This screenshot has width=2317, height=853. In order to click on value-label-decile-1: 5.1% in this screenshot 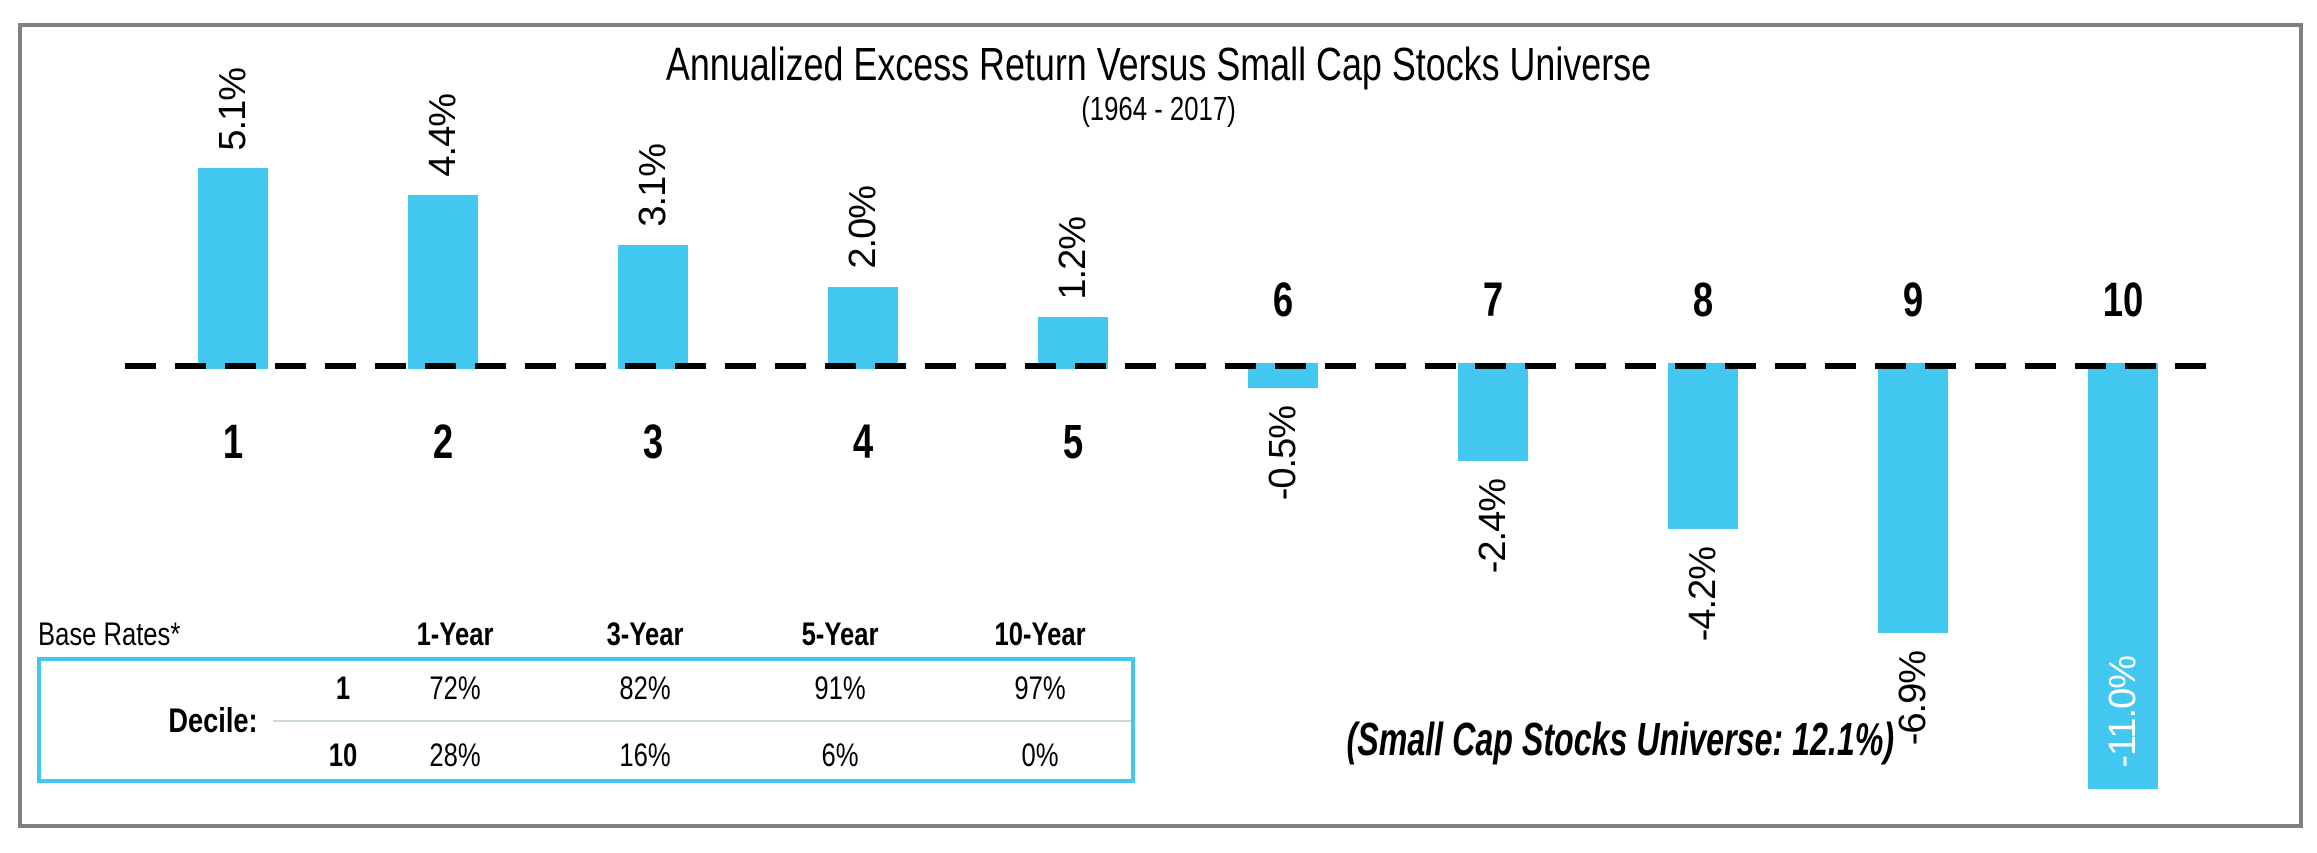, I will do `click(233, 109)`.